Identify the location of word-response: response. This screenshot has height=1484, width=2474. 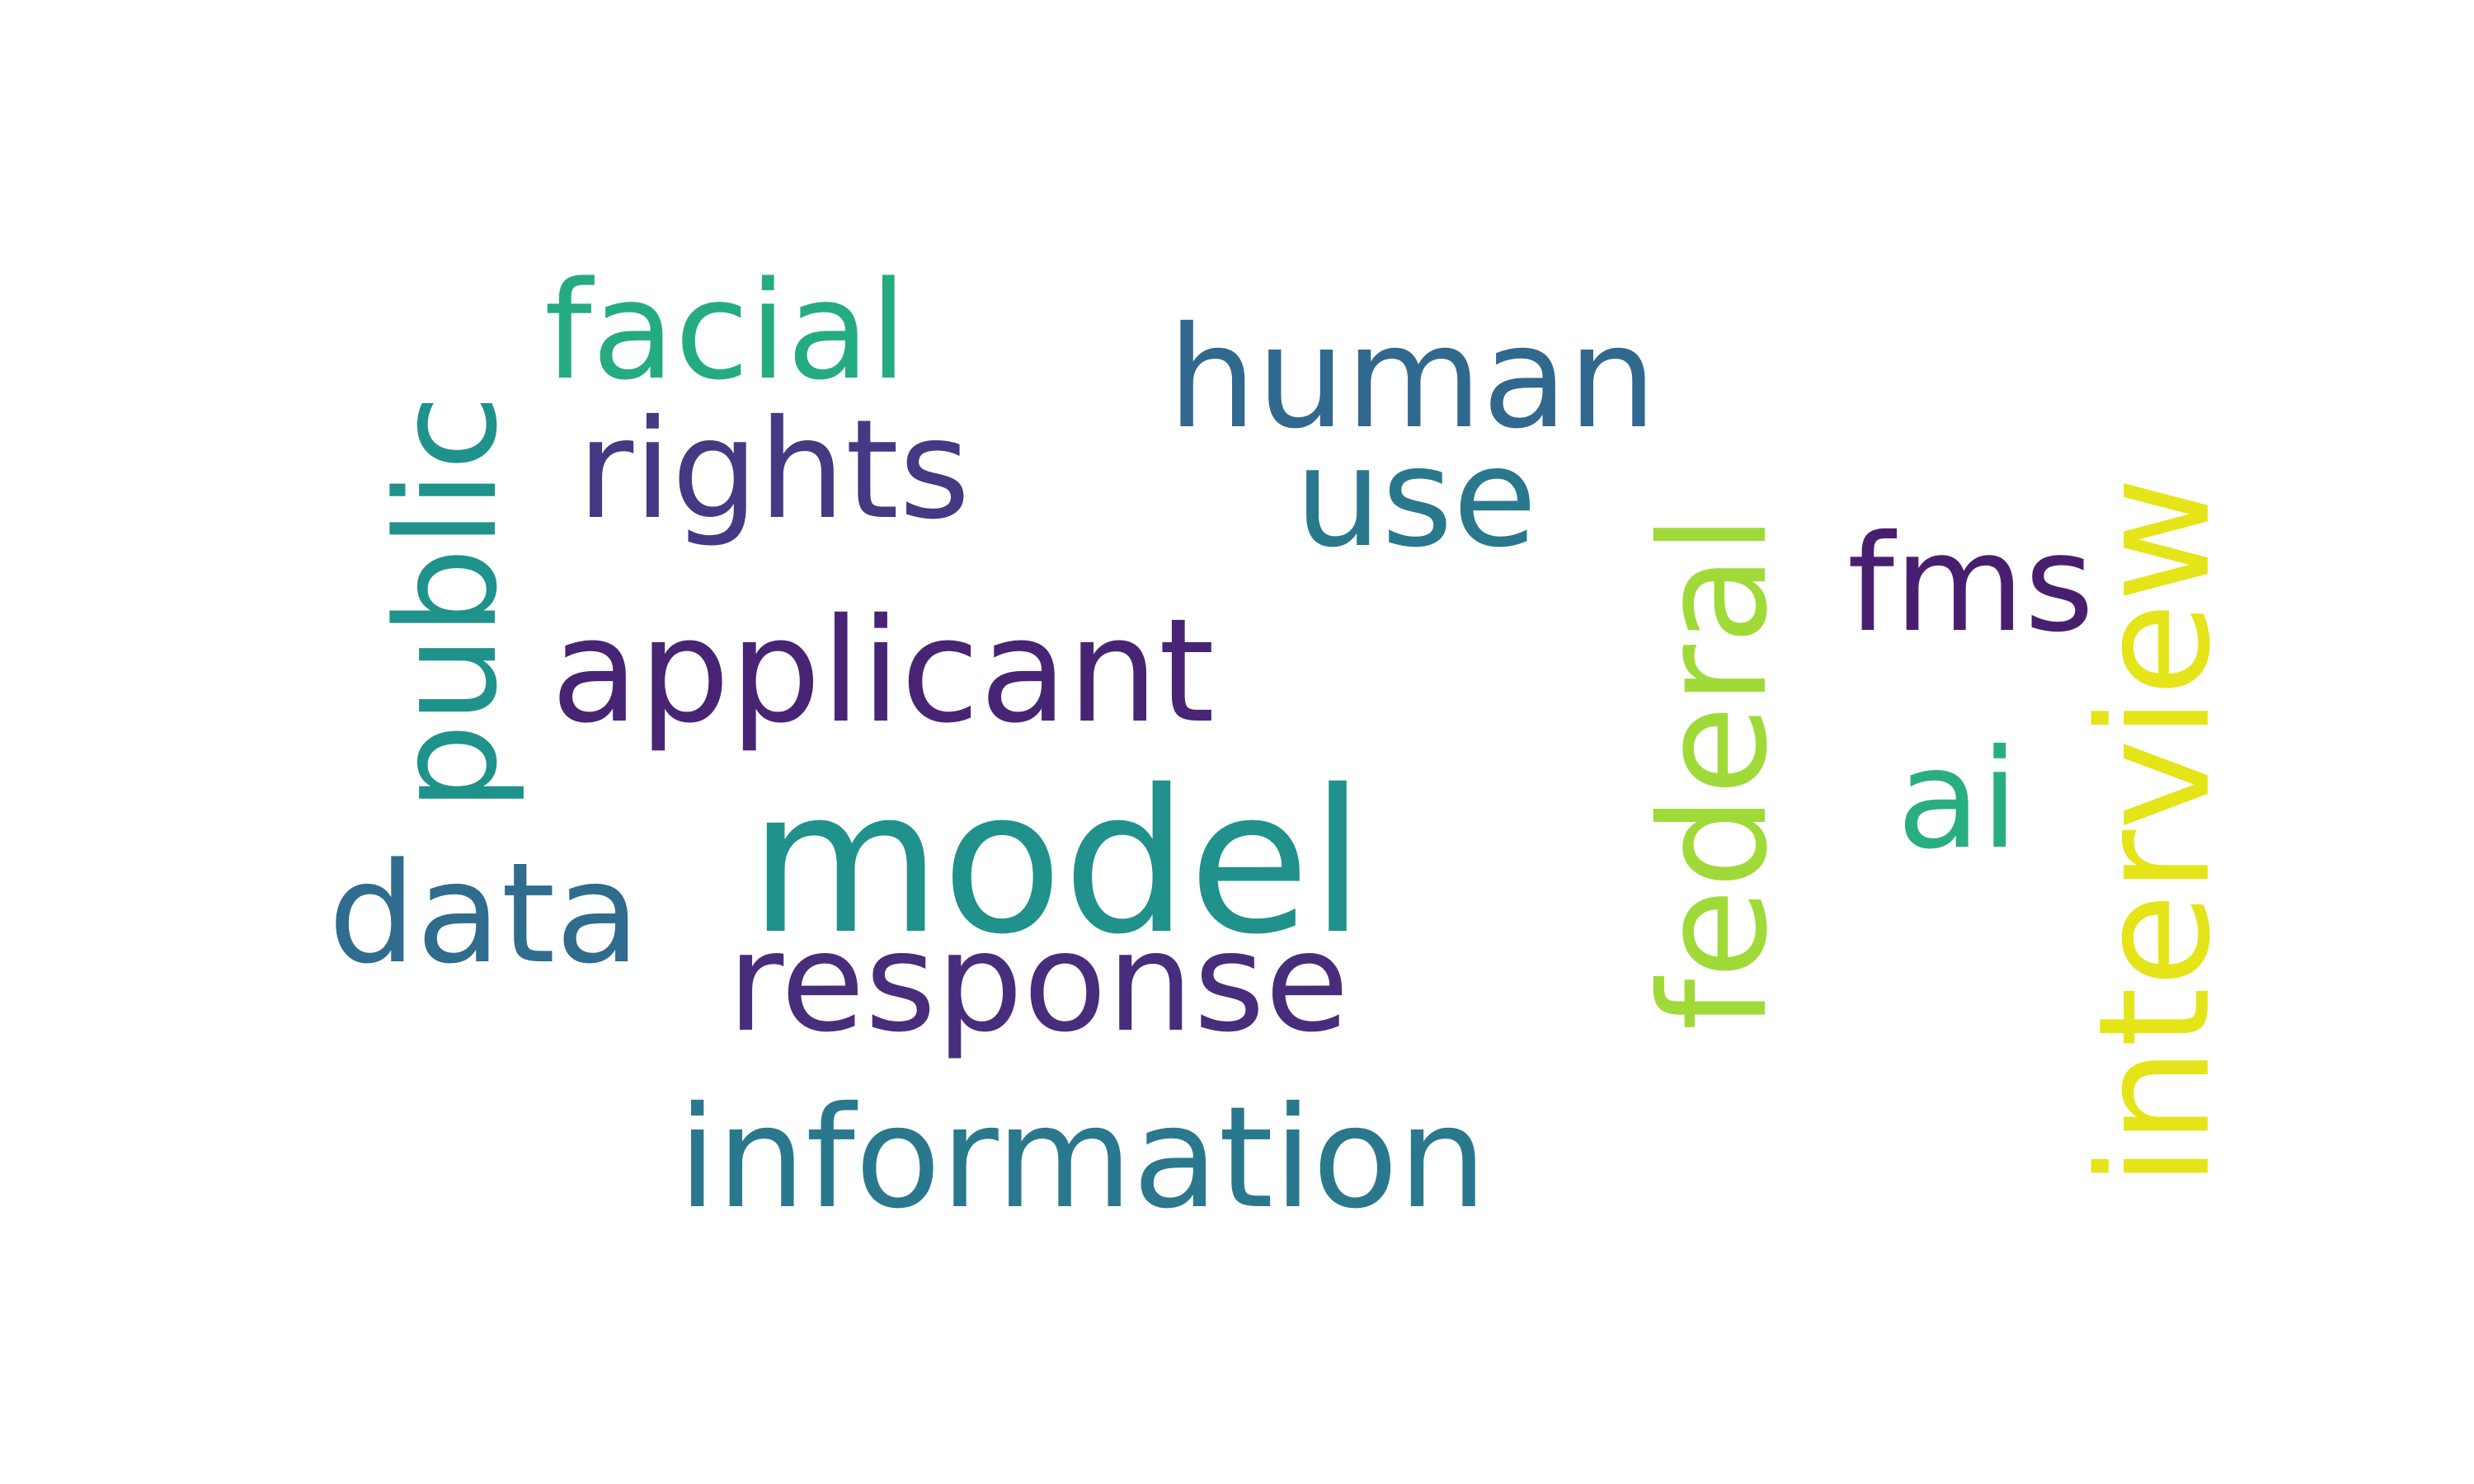
(1038, 983).